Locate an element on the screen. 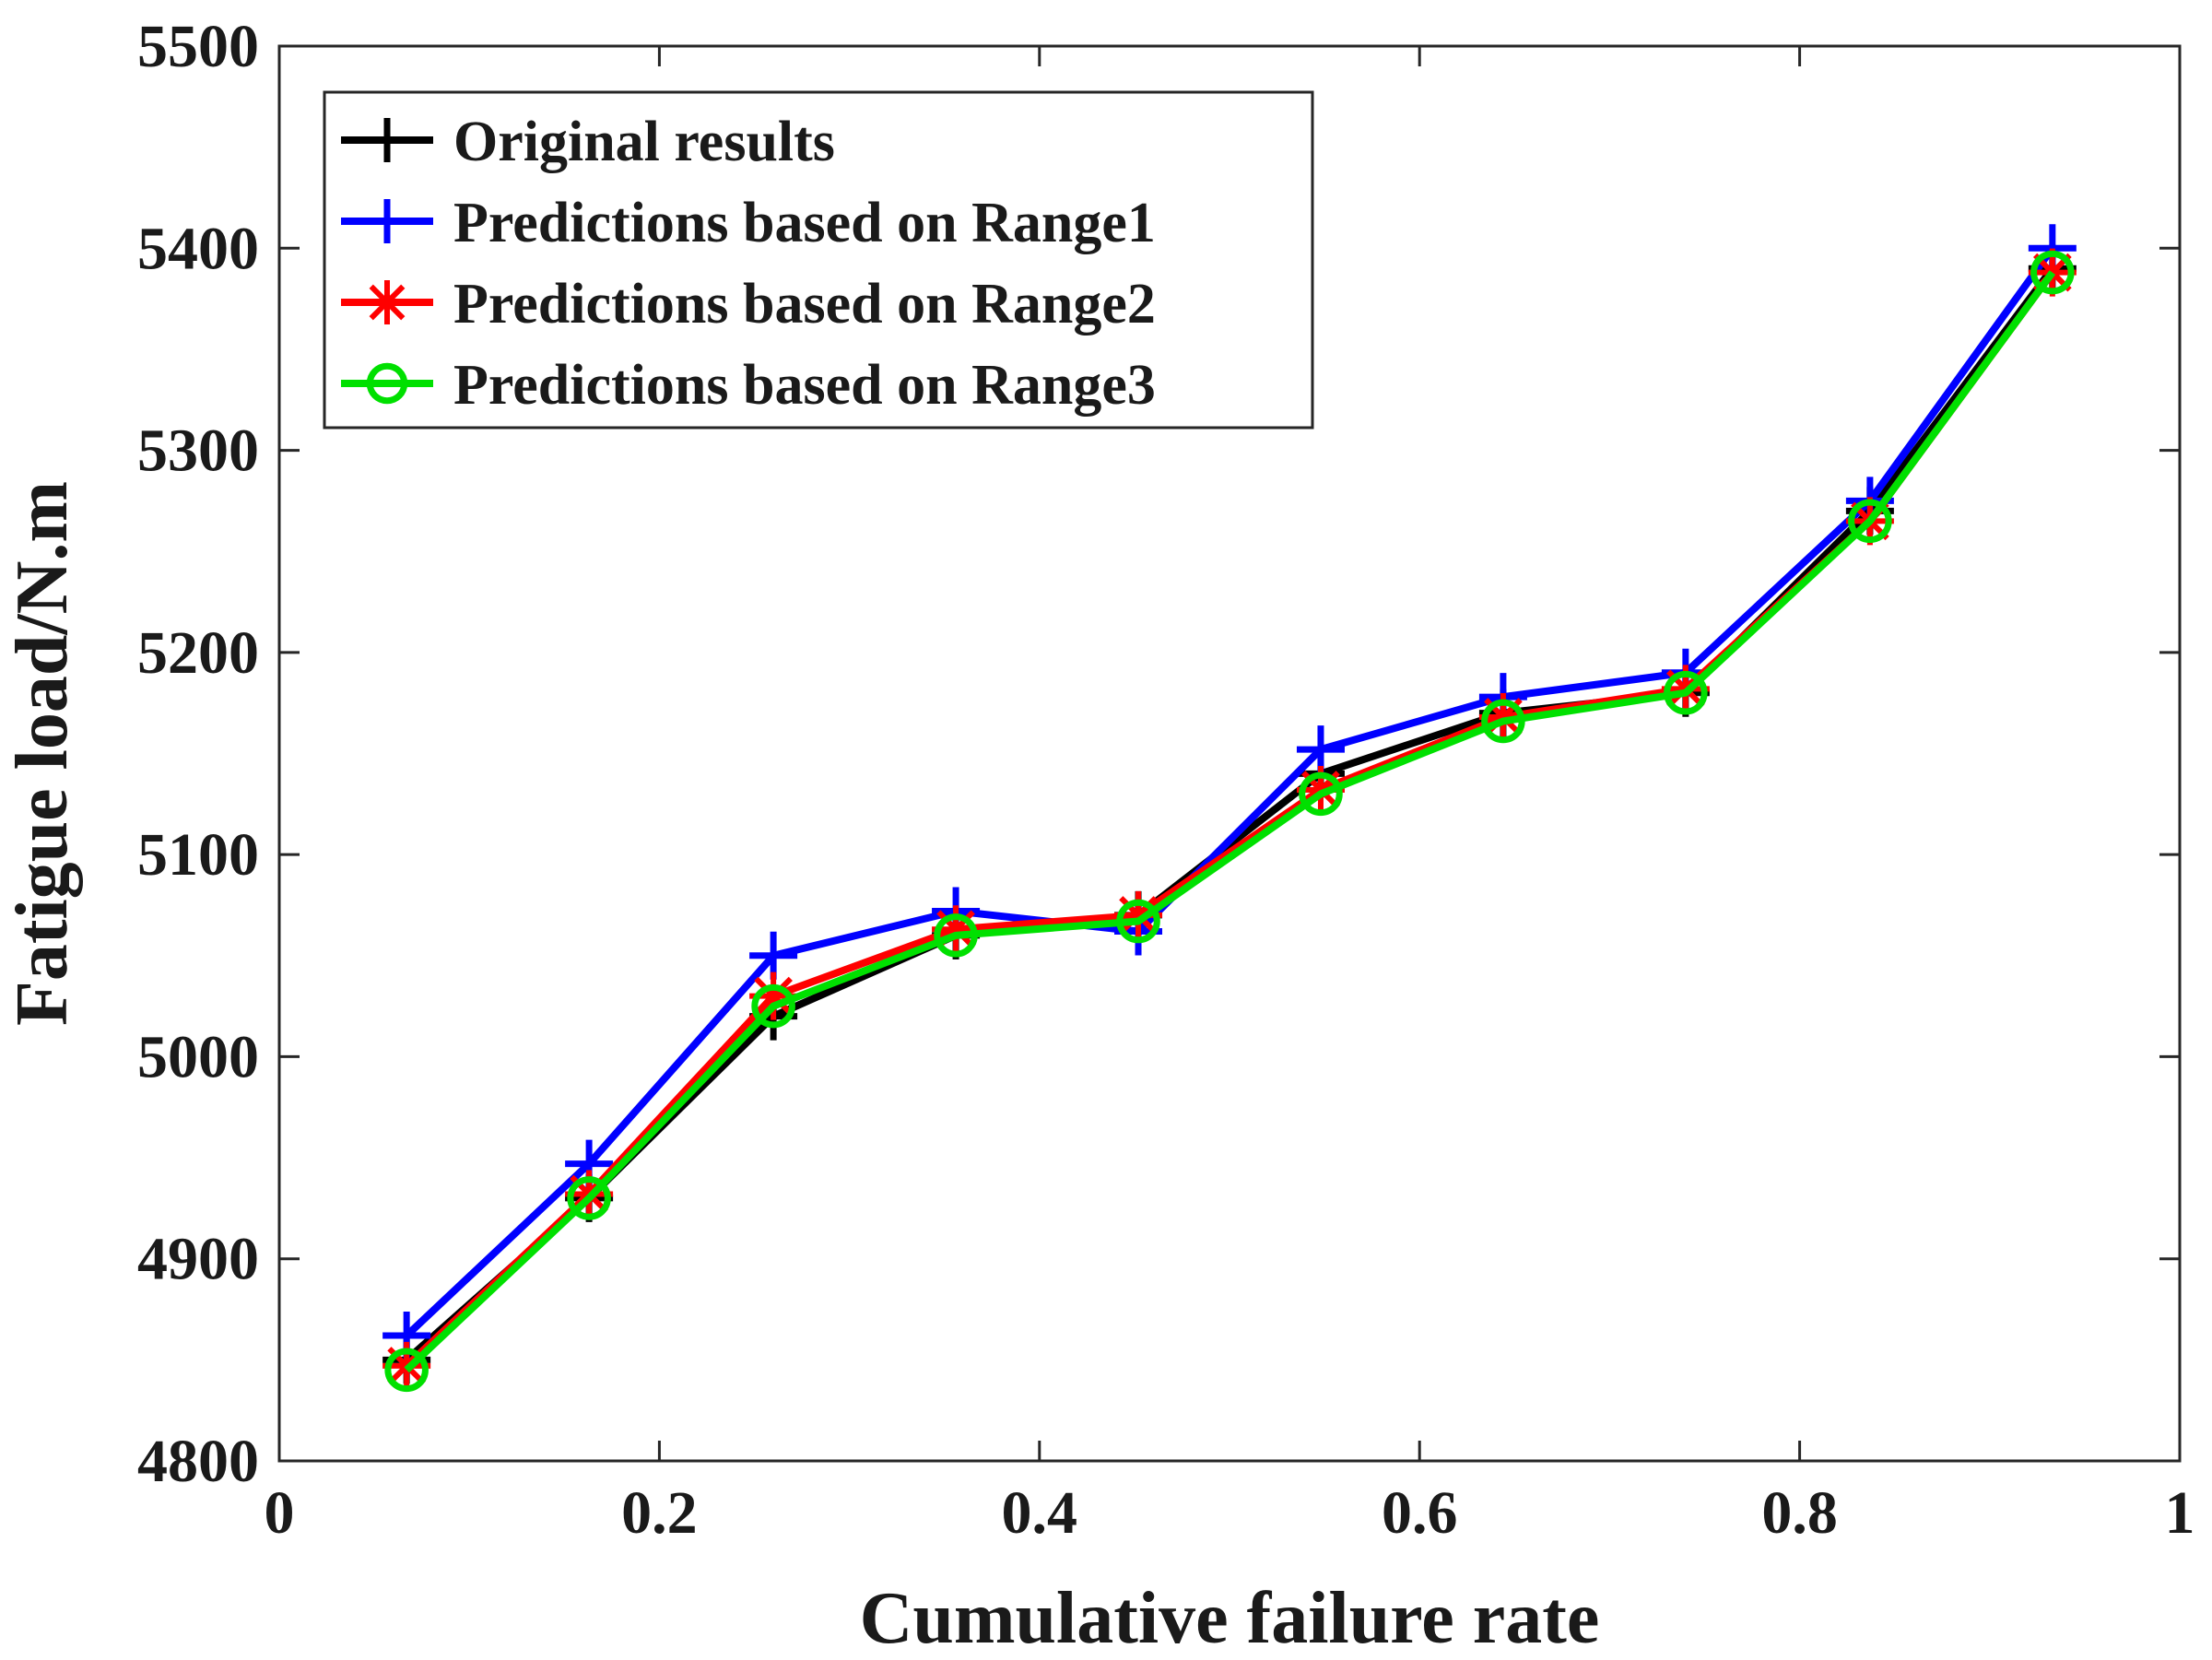 Image resolution: width=2212 pixels, height=1660 pixels. legend-item: Predictions based on Range2 is located at coordinates (748, 304).